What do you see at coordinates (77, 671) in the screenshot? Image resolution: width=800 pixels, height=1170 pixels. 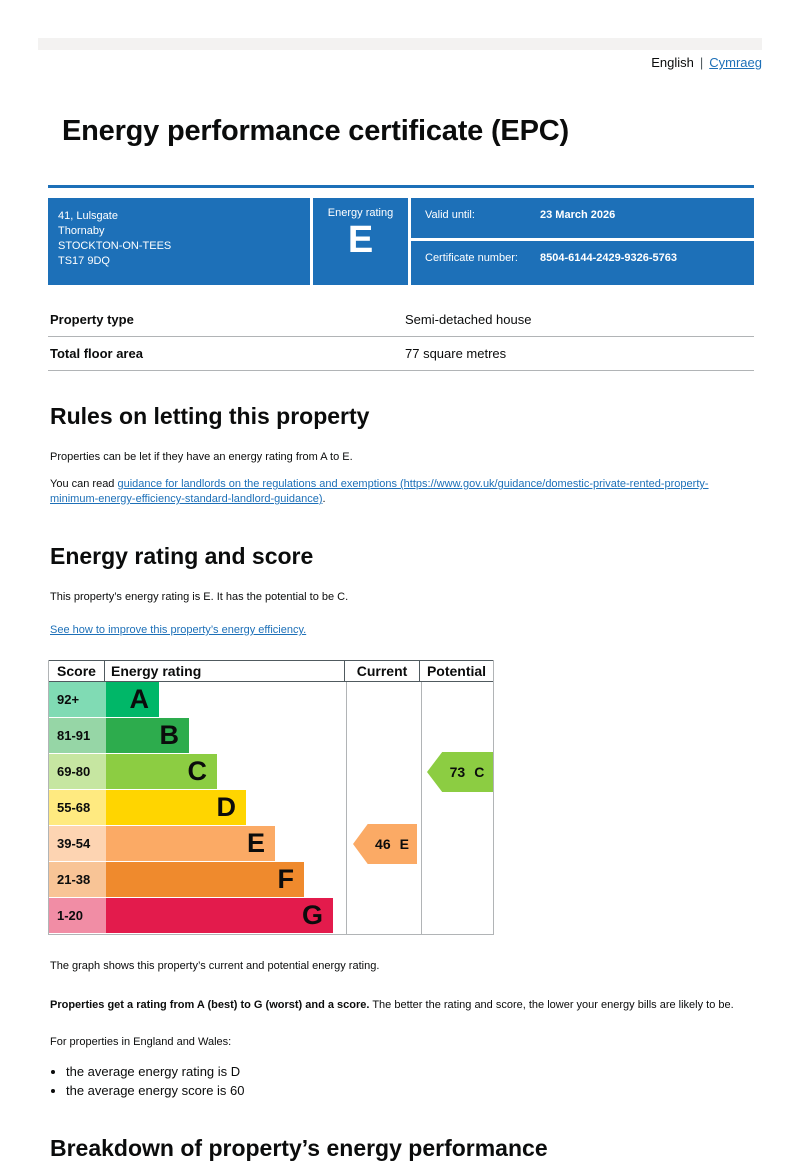 I see `column-header-score: Score` at bounding box center [77, 671].